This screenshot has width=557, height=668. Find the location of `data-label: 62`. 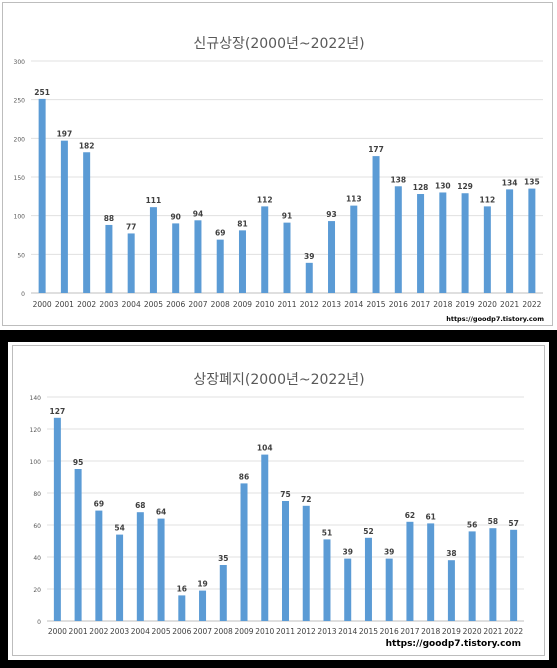

data-label: 62 is located at coordinates (410, 515).